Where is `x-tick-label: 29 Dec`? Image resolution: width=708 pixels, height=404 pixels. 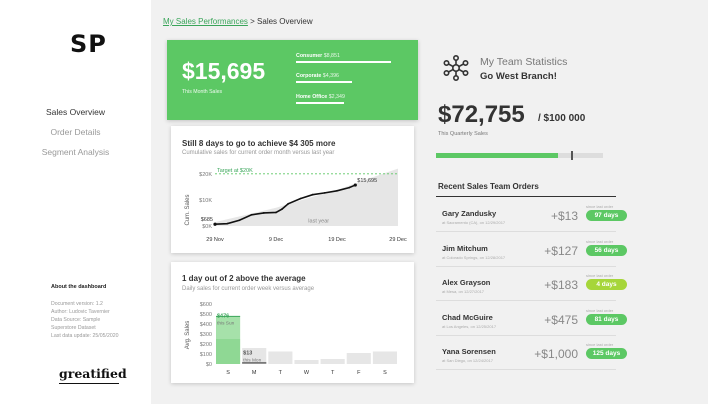 x-tick-label: 29 Dec is located at coordinates (398, 240).